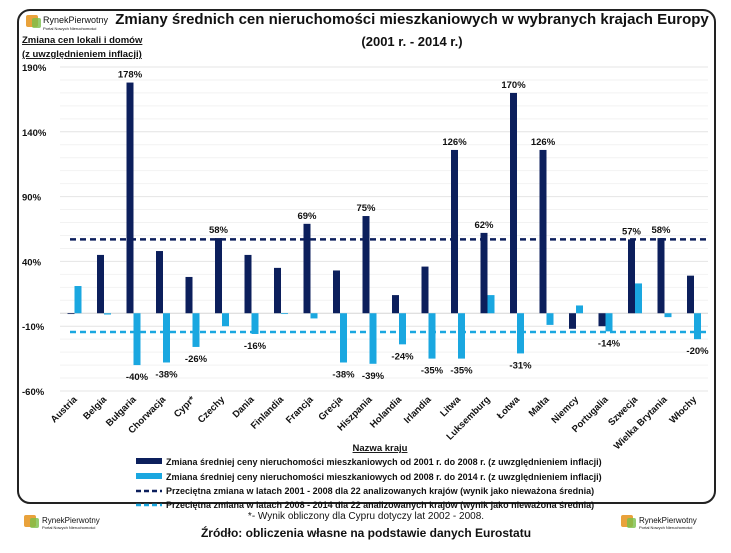 This screenshot has height=553, width=731. Describe the element at coordinates (539, 406) in the screenshot. I see `x-tick-label: Malta` at that location.